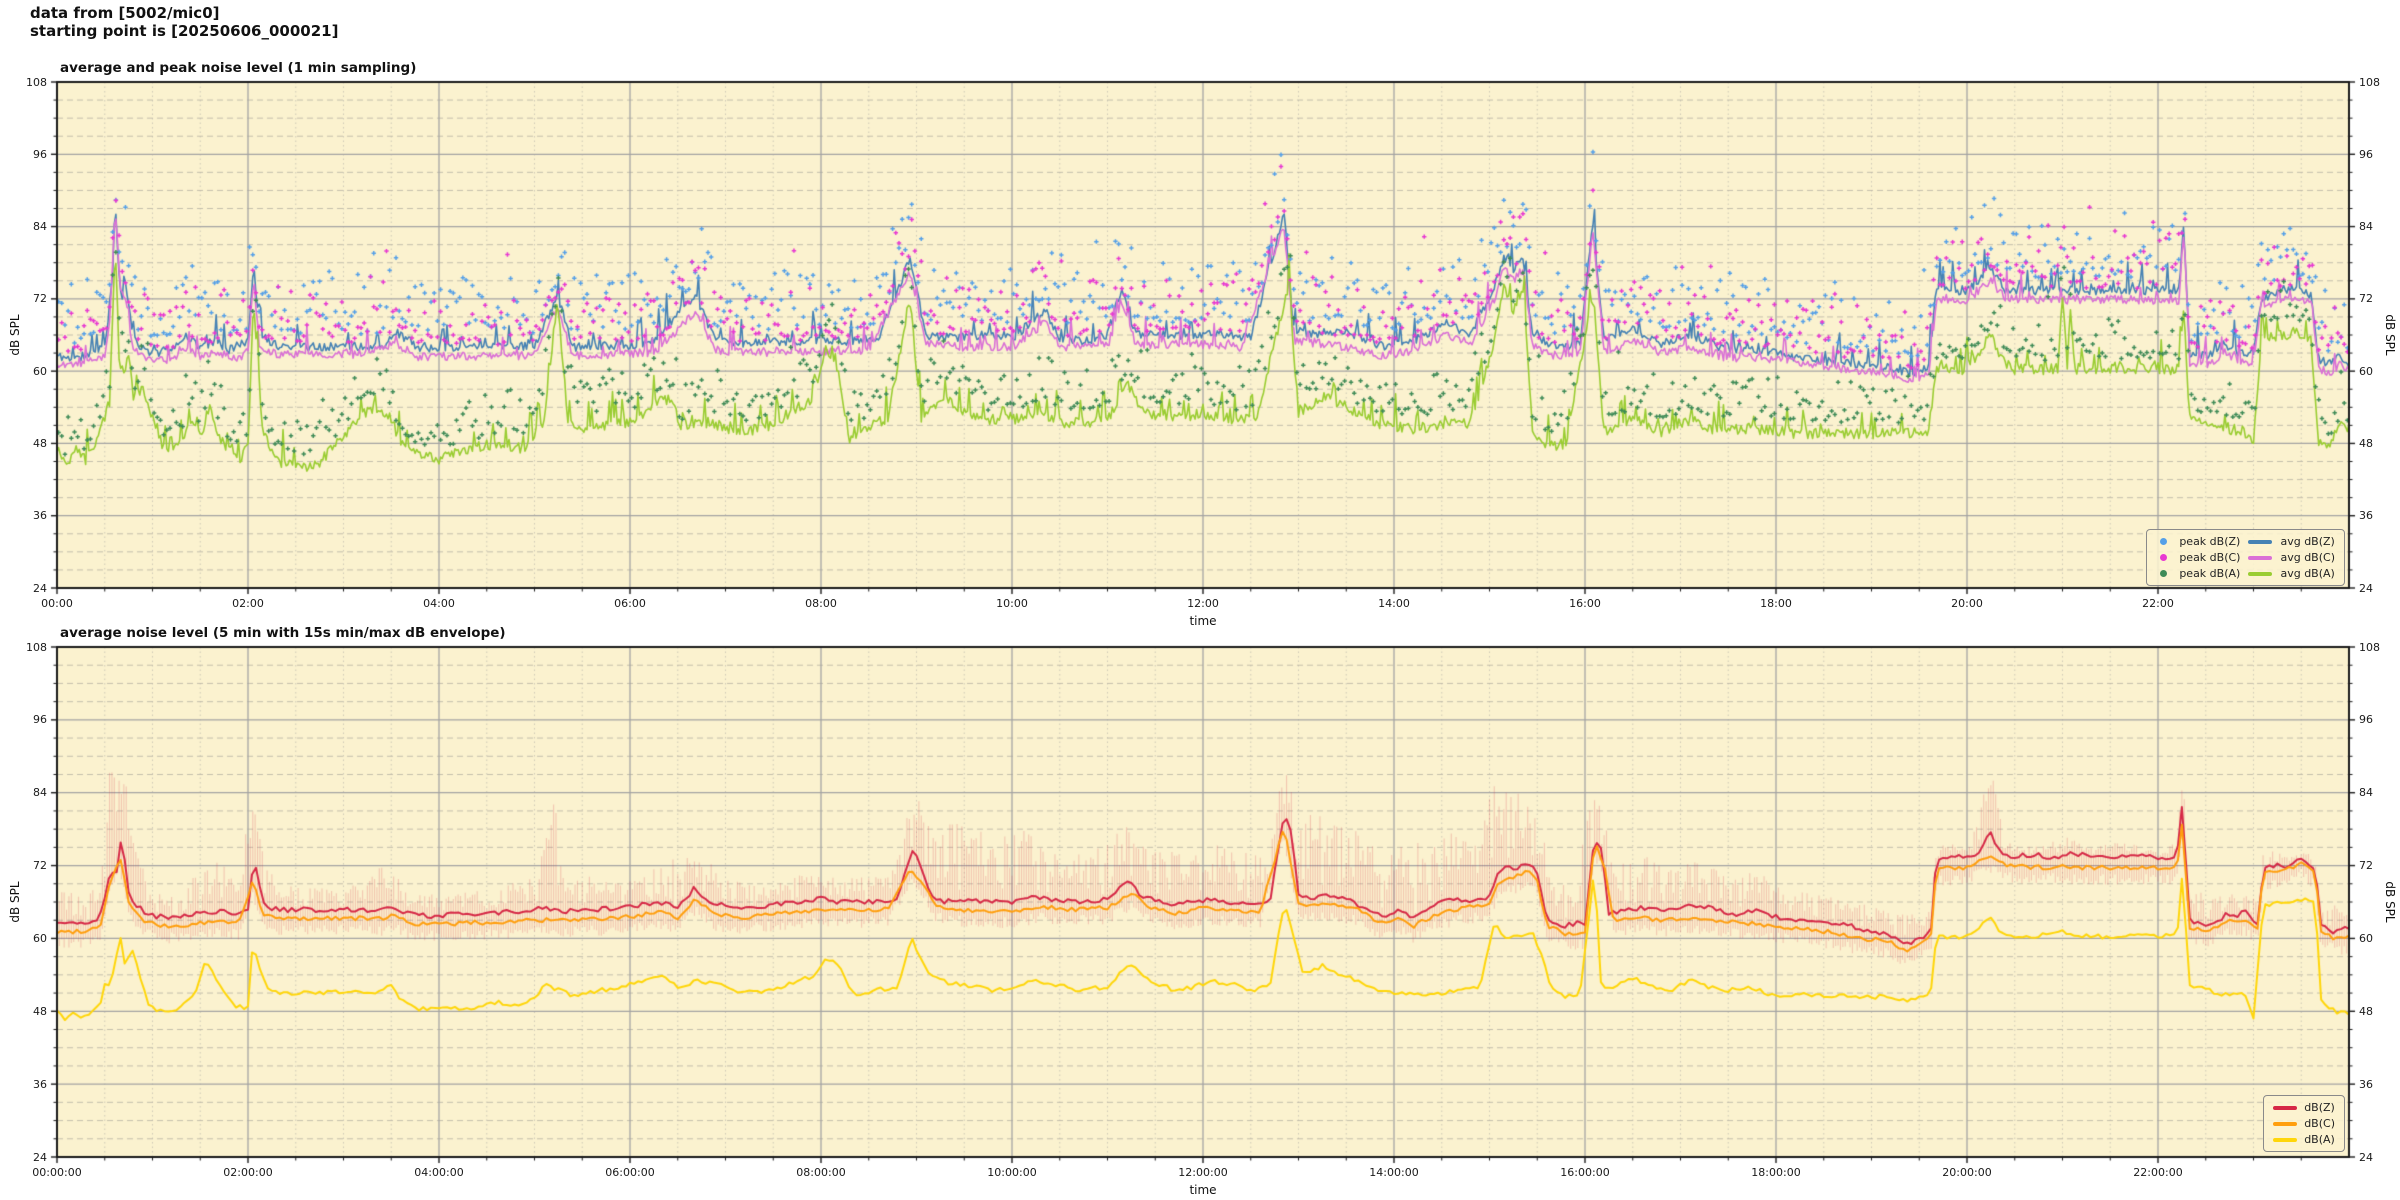  I want to click on x-tick-label: 00:00, so click(57, 603).